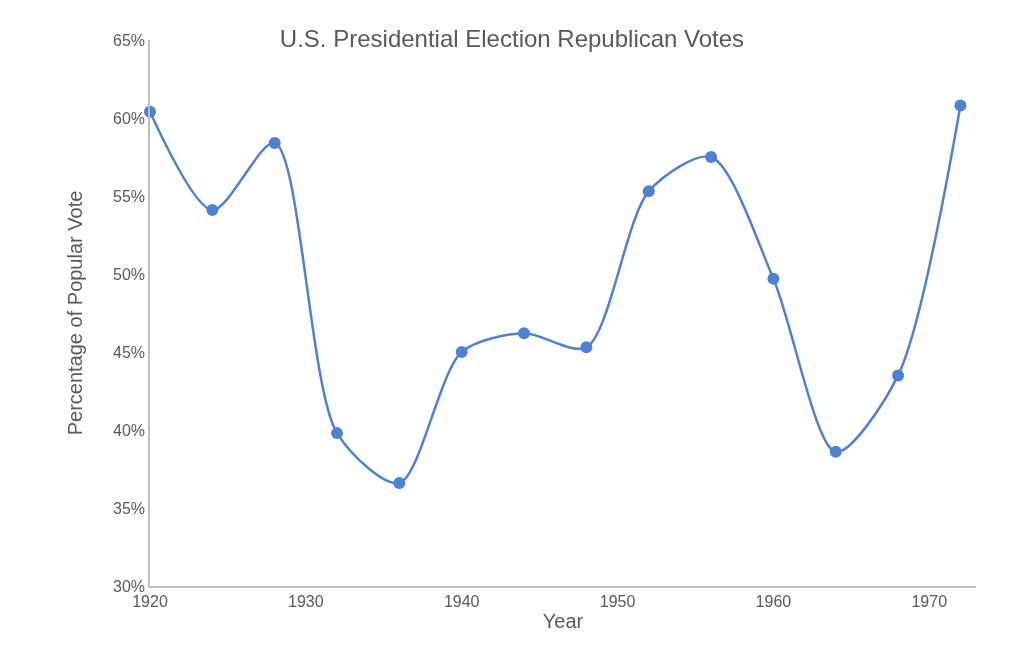 This screenshot has height=666, width=1024. Describe the element at coordinates (129, 118) in the screenshot. I see `y-tick-label: 60%` at that location.